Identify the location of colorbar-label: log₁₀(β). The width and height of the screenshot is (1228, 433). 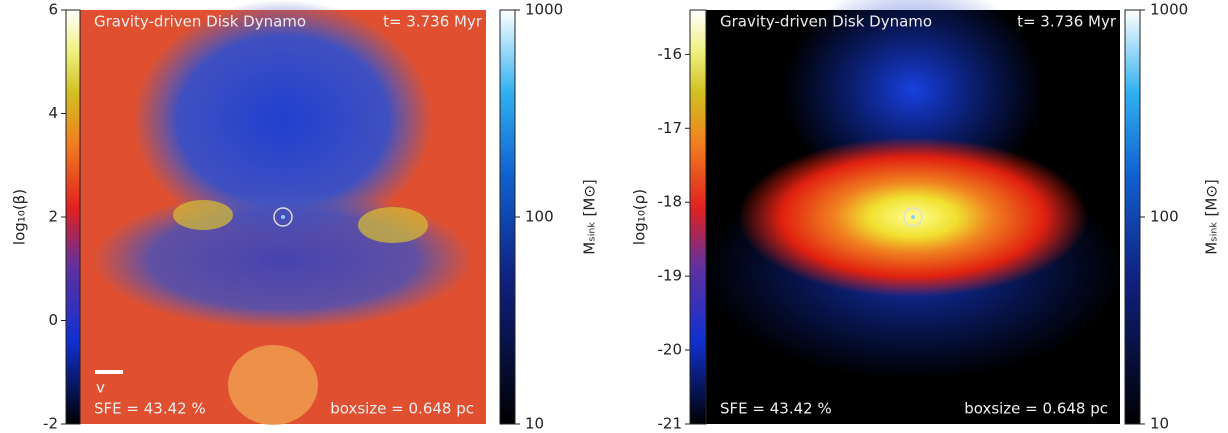
(20, 217).